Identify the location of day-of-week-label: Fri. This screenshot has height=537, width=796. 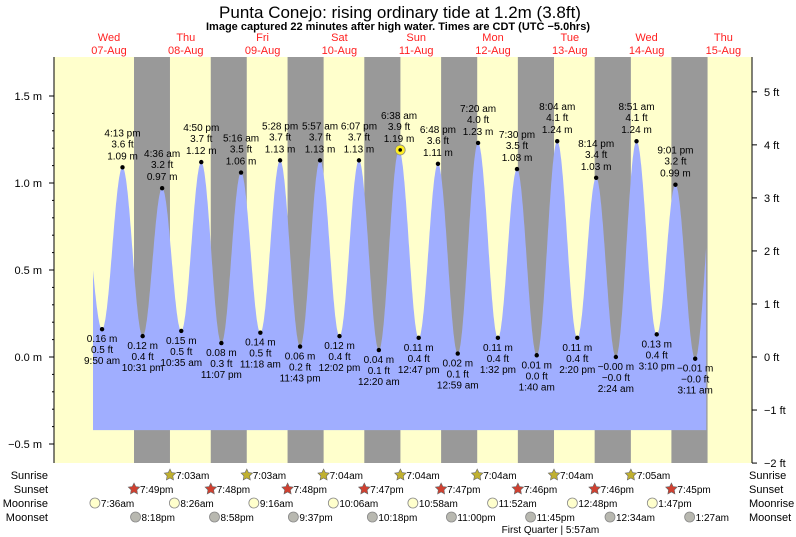
(262, 38).